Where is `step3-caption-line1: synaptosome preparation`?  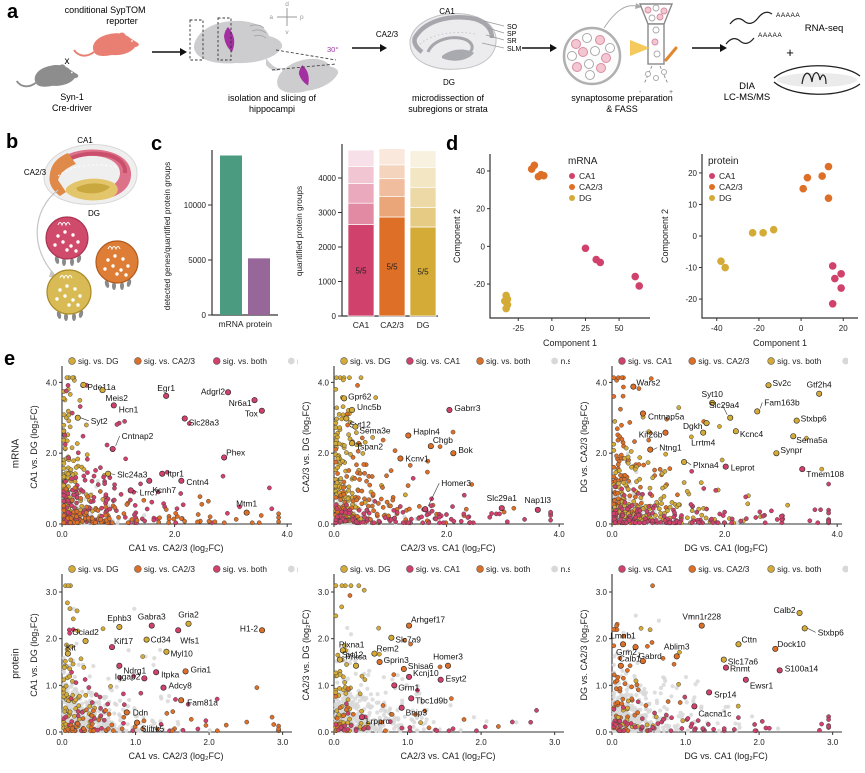
step3-caption-line1: synaptosome preparation is located at coordinates (622, 98).